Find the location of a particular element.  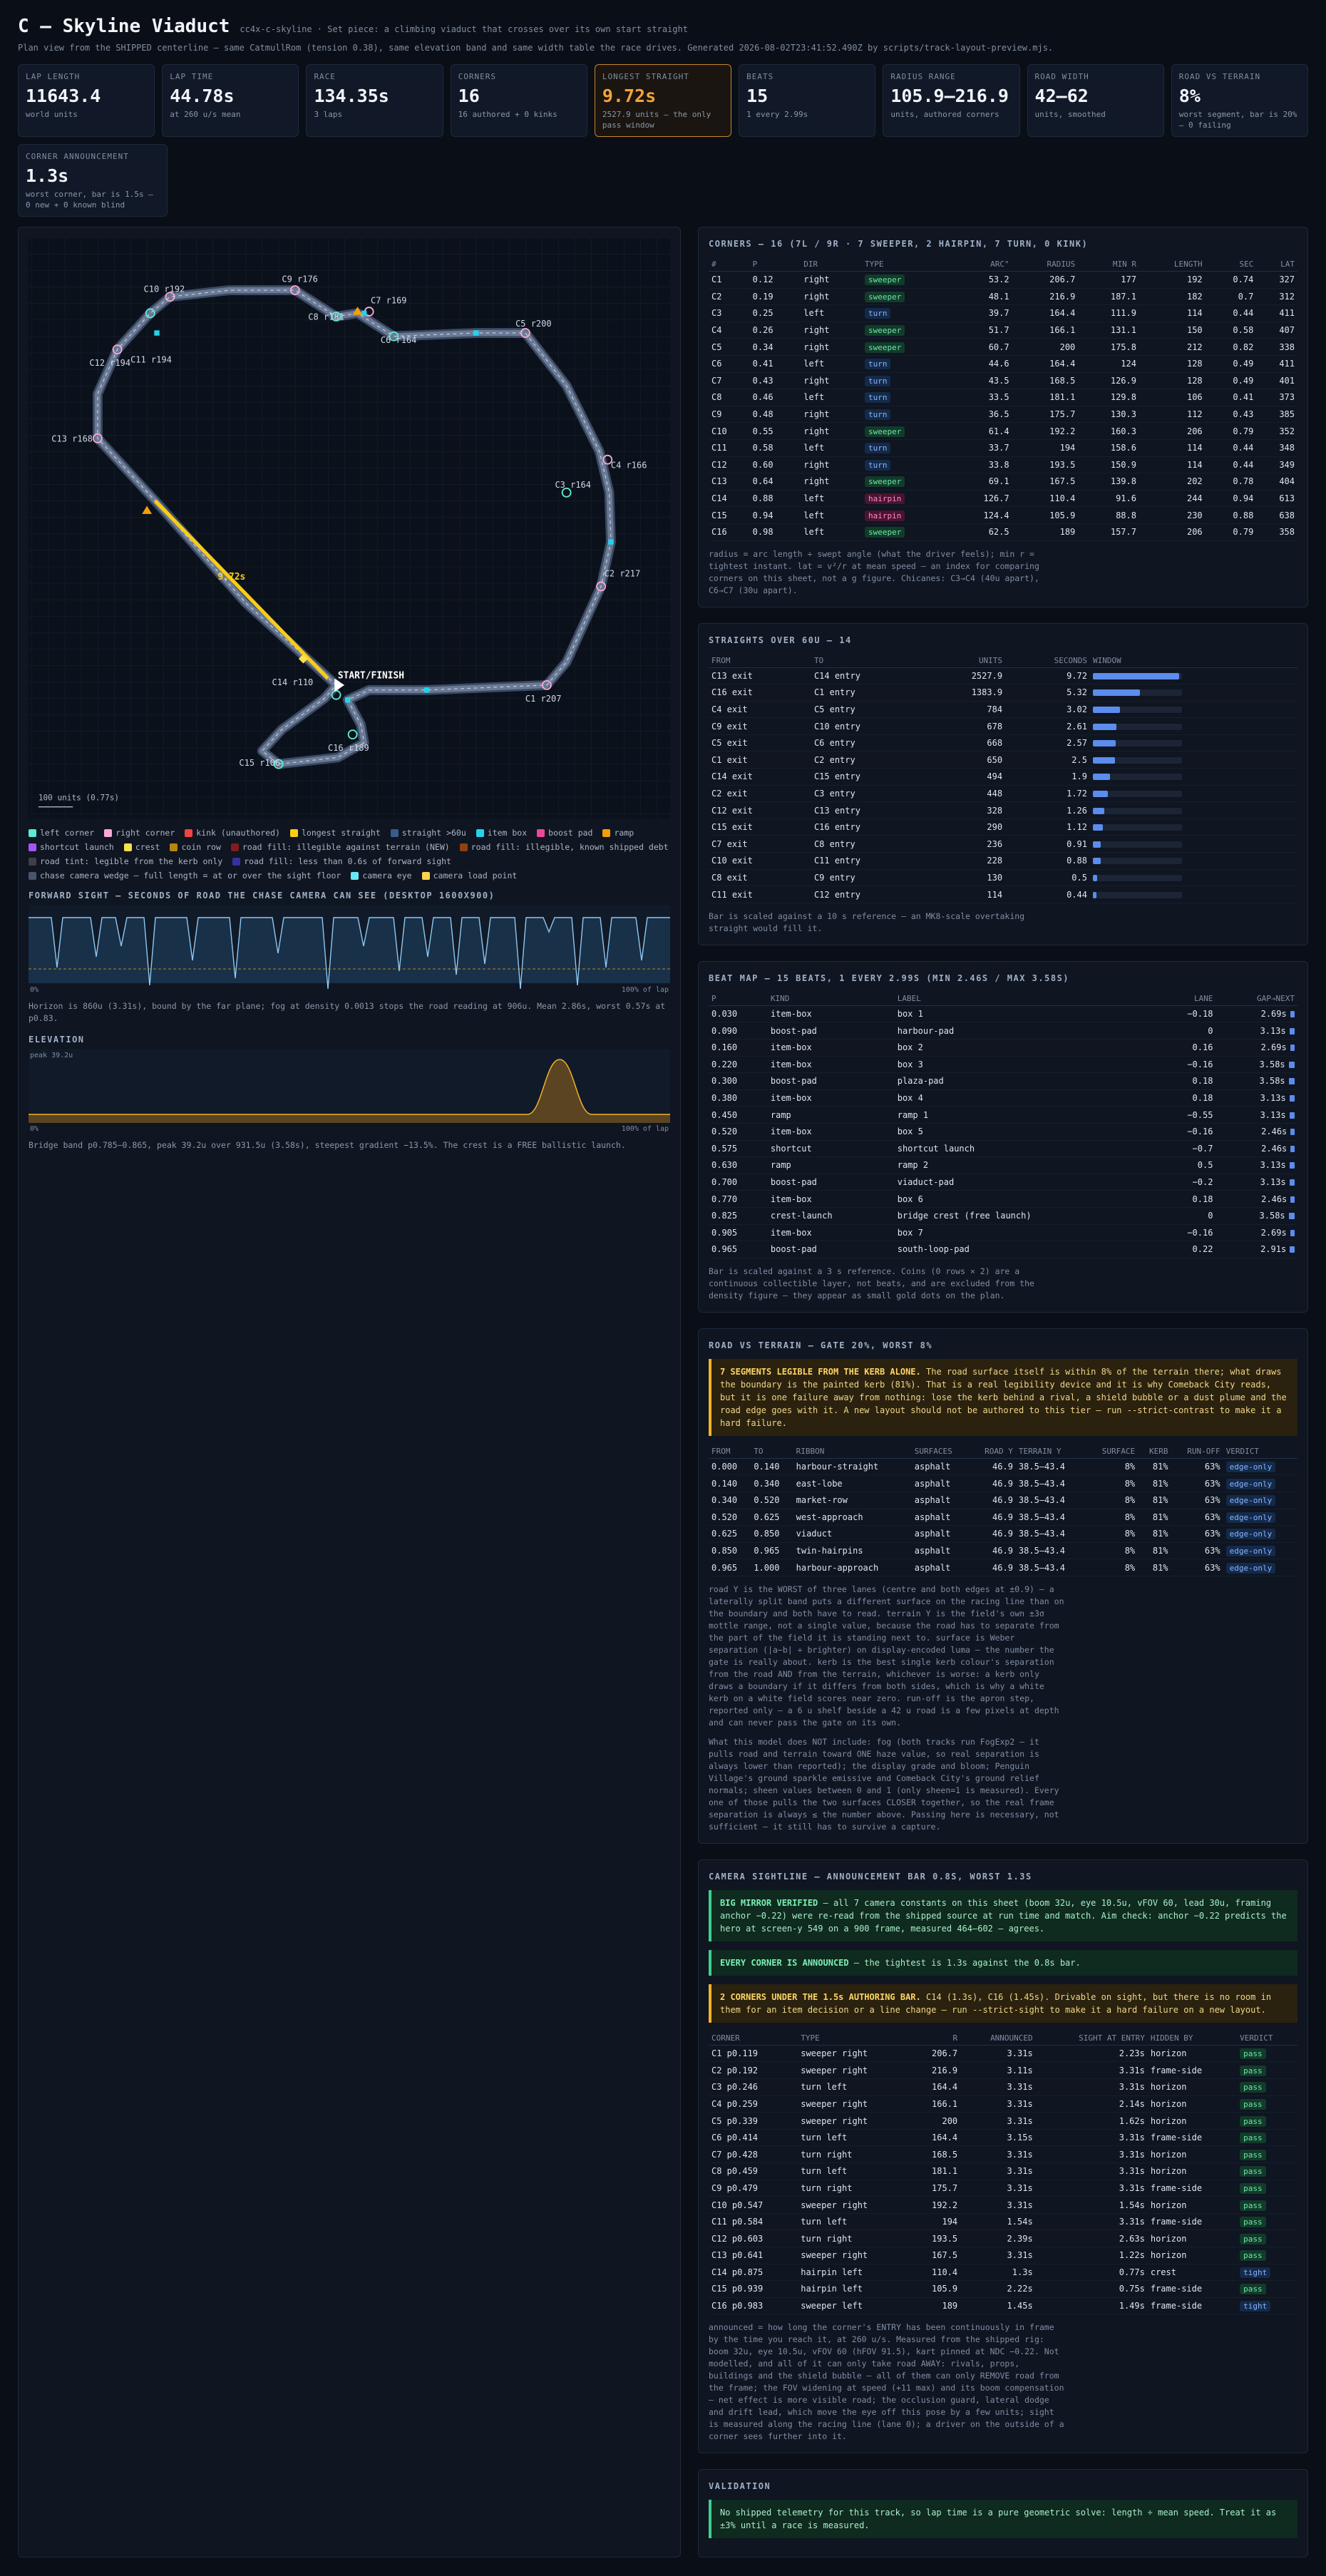

gap-label: 3.58s is located at coordinates (1272, 1081).